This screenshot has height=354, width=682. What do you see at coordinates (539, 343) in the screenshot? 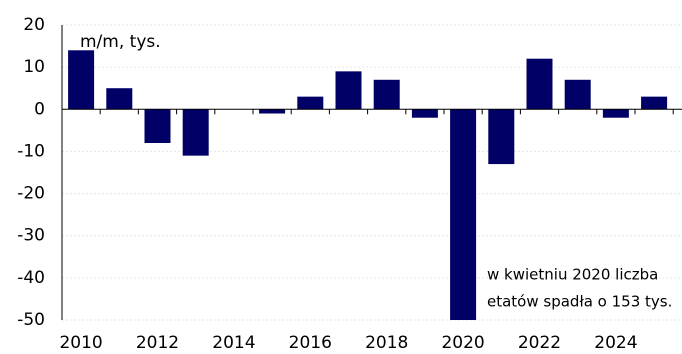
I see `x-tick-label: 2022` at bounding box center [539, 343].